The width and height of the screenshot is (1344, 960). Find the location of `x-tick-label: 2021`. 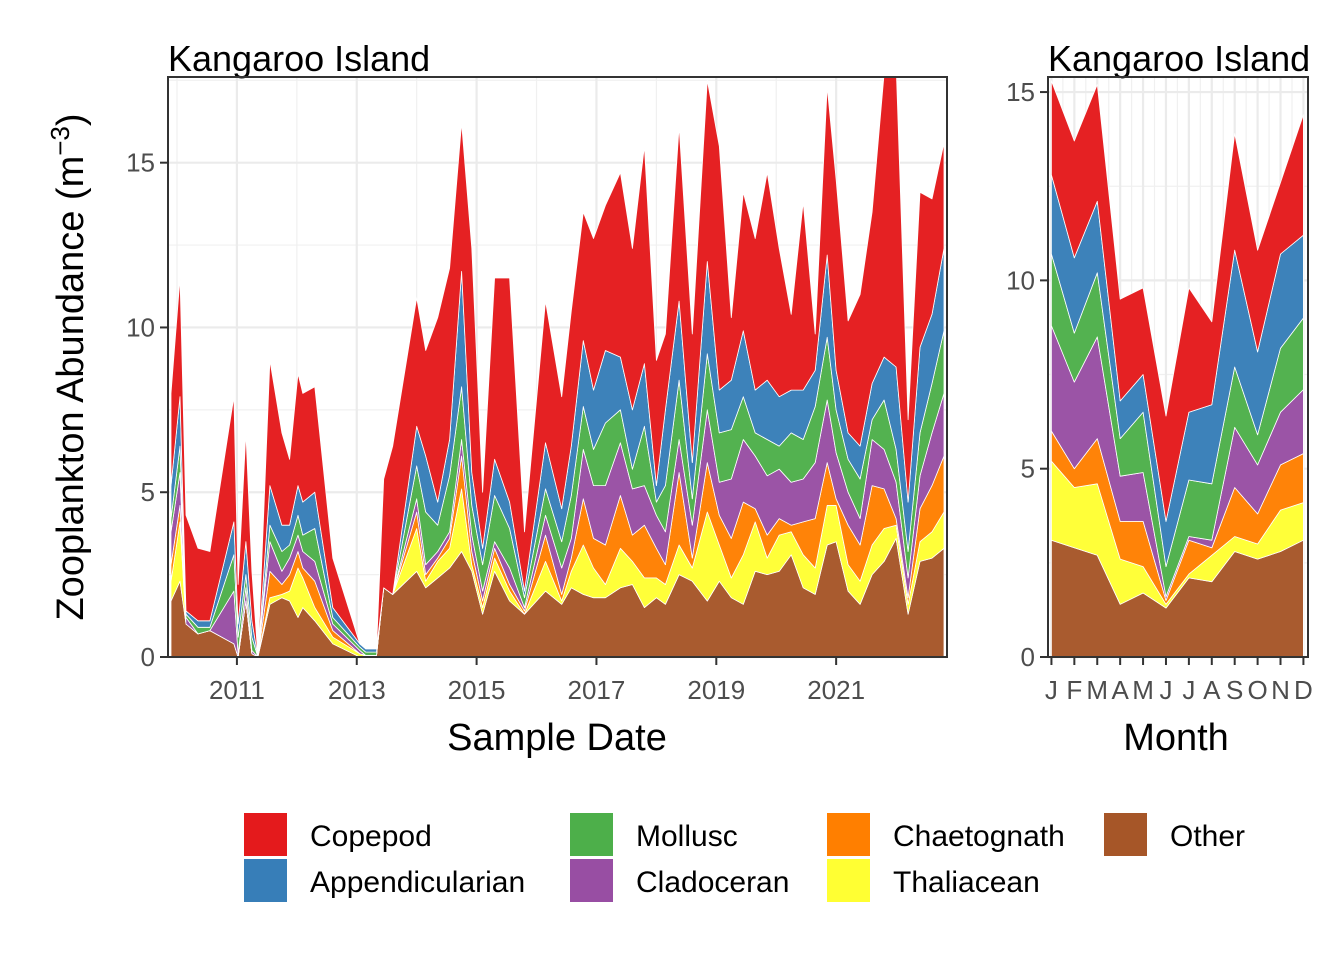

x-tick-label: 2021 is located at coordinates (836, 690).